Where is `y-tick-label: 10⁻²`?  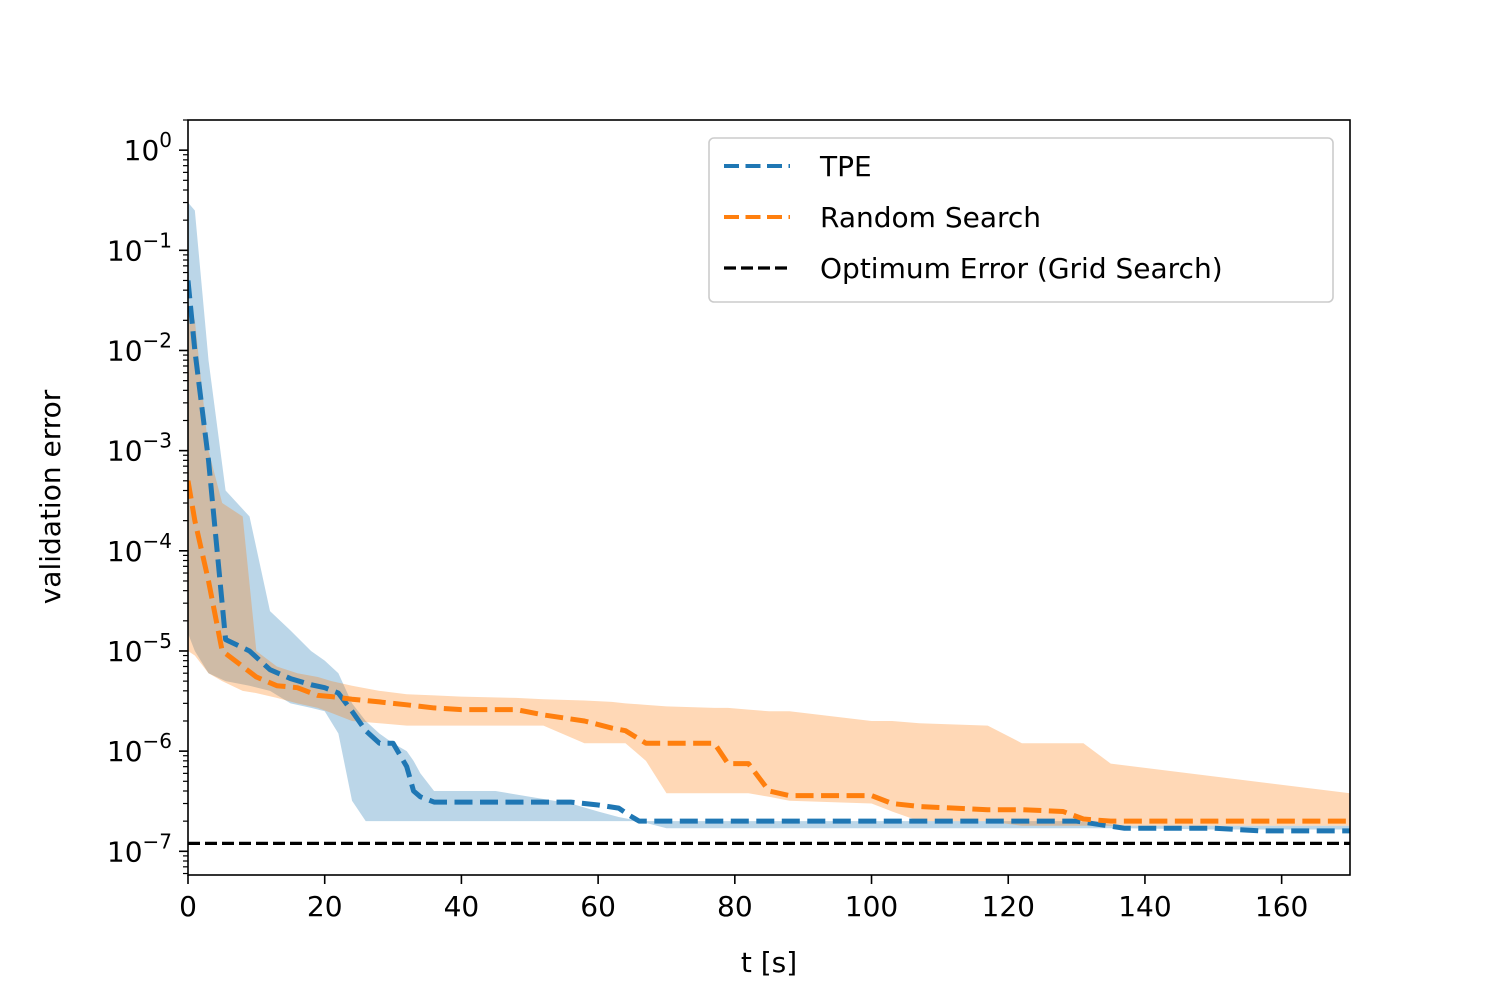 y-tick-label: 10⁻² is located at coordinates (139, 347).